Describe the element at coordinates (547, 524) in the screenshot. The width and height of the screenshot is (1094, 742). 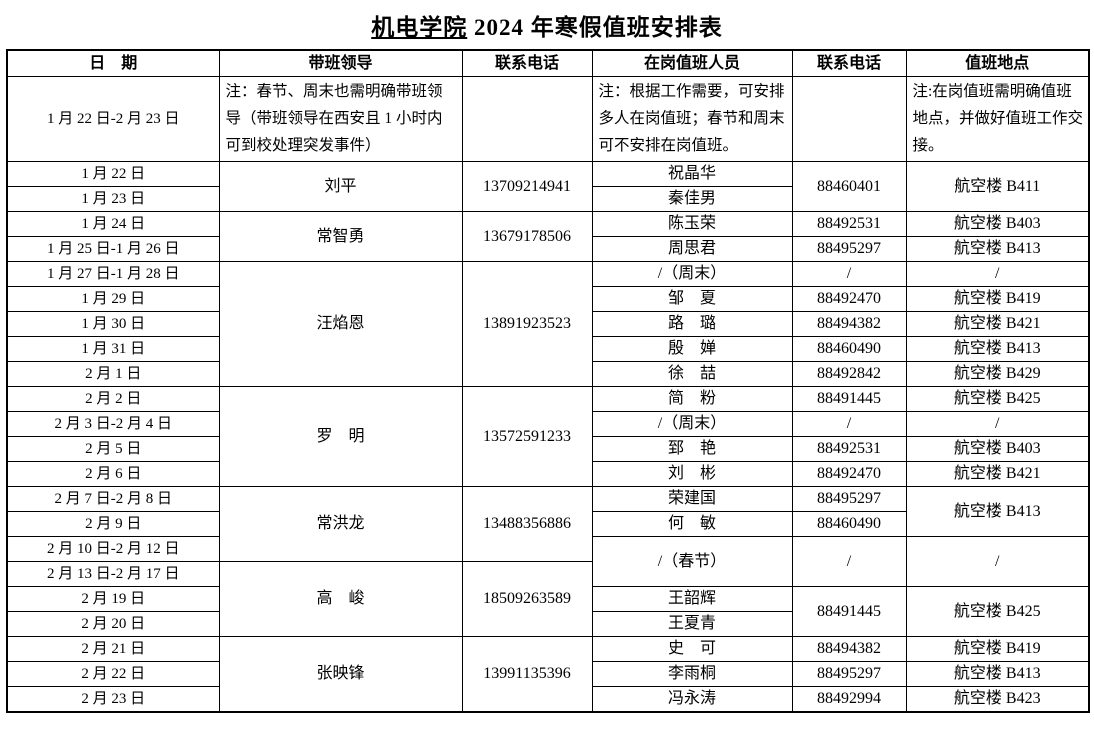
I see `table-row: 2 月 9 日 何 敏 88460490` at that location.